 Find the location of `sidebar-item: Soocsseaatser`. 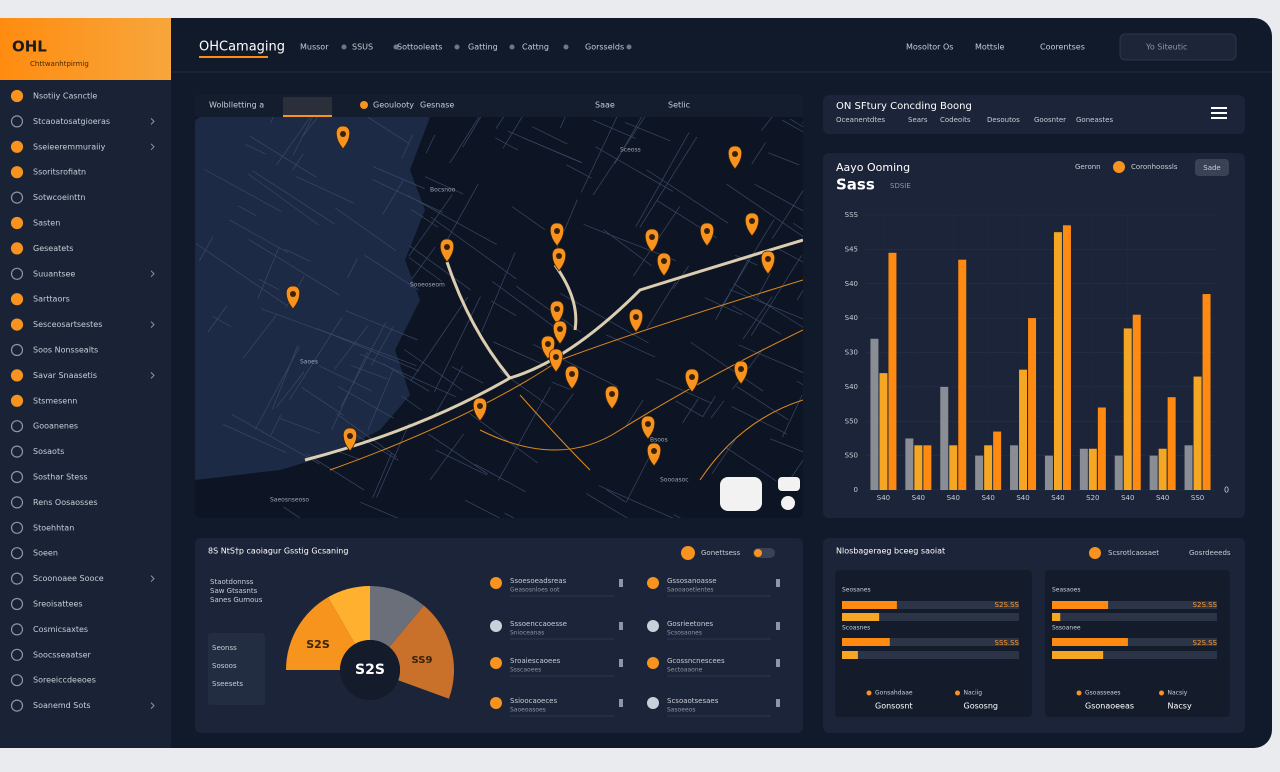

sidebar-item: Soocsseaatser is located at coordinates (62, 654).